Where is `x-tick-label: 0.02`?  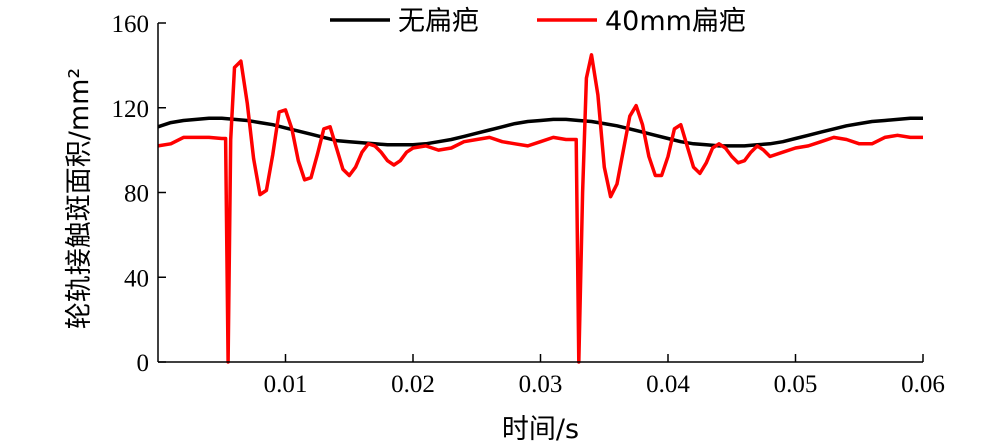 x-tick-label: 0.02 is located at coordinates (413, 384).